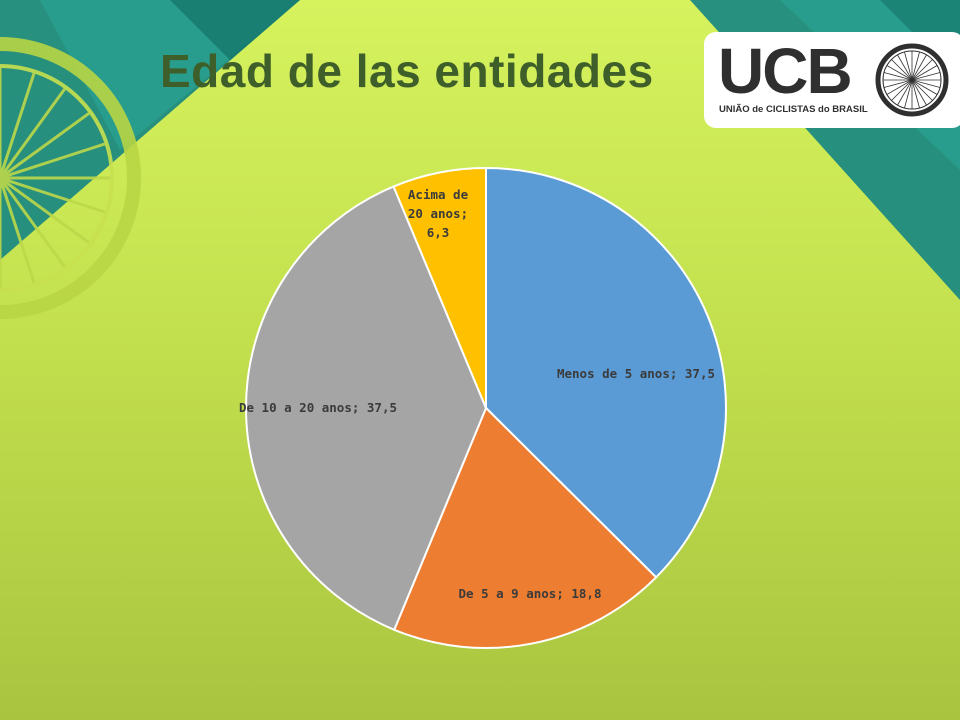 The width and height of the screenshot is (960, 720). What do you see at coordinates (407, 71) in the screenshot?
I see `slide-title: Edad de las entidades` at bounding box center [407, 71].